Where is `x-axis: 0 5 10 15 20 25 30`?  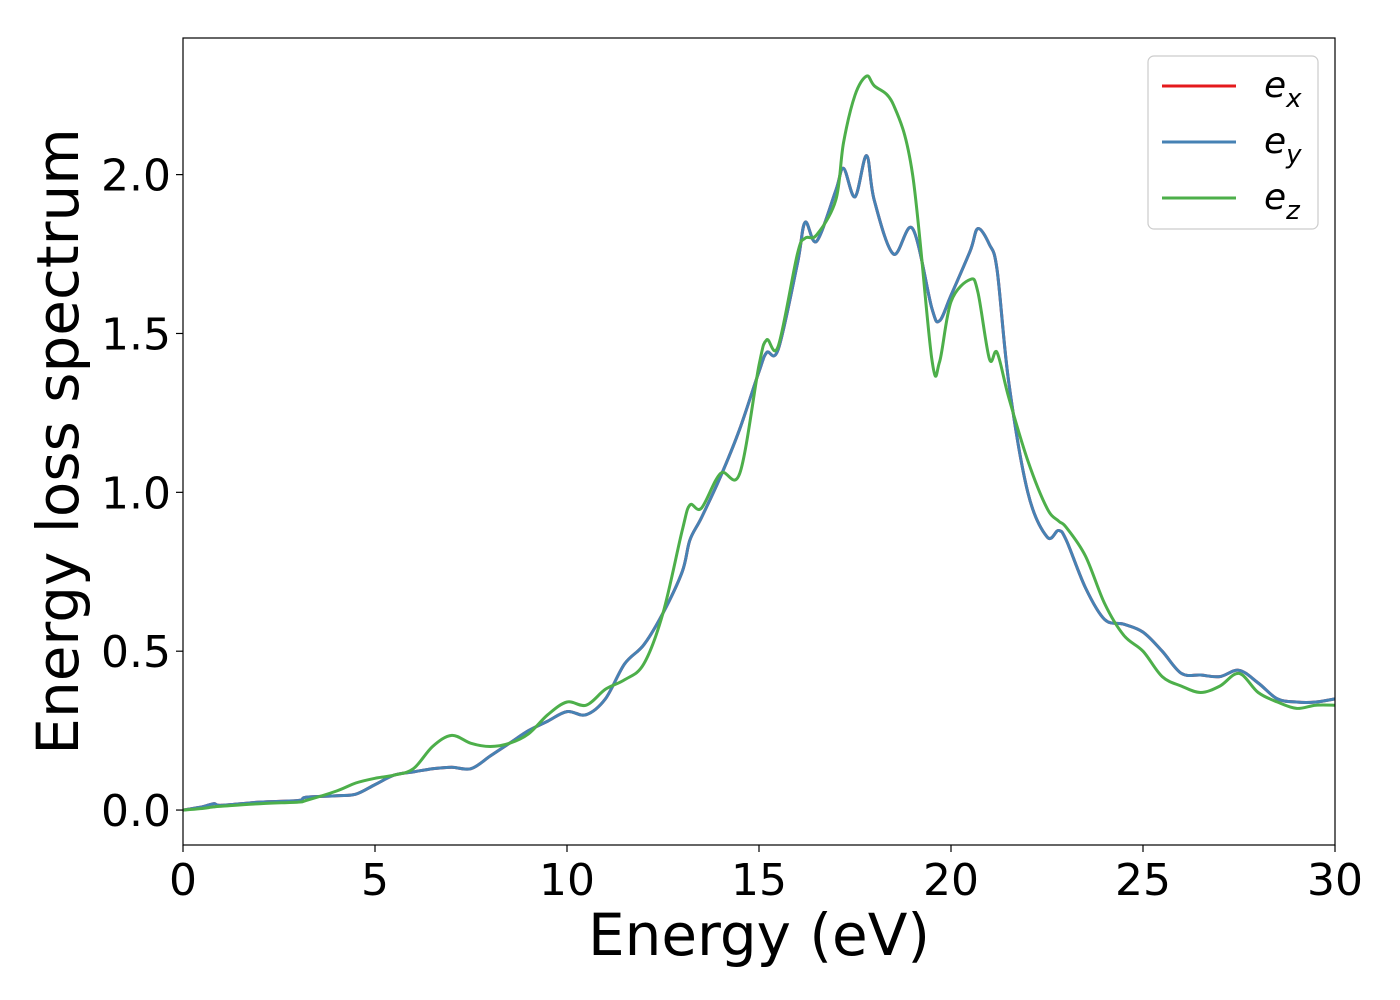
x-axis: 0 5 10 15 20 25 30 is located at coordinates (766, 875).